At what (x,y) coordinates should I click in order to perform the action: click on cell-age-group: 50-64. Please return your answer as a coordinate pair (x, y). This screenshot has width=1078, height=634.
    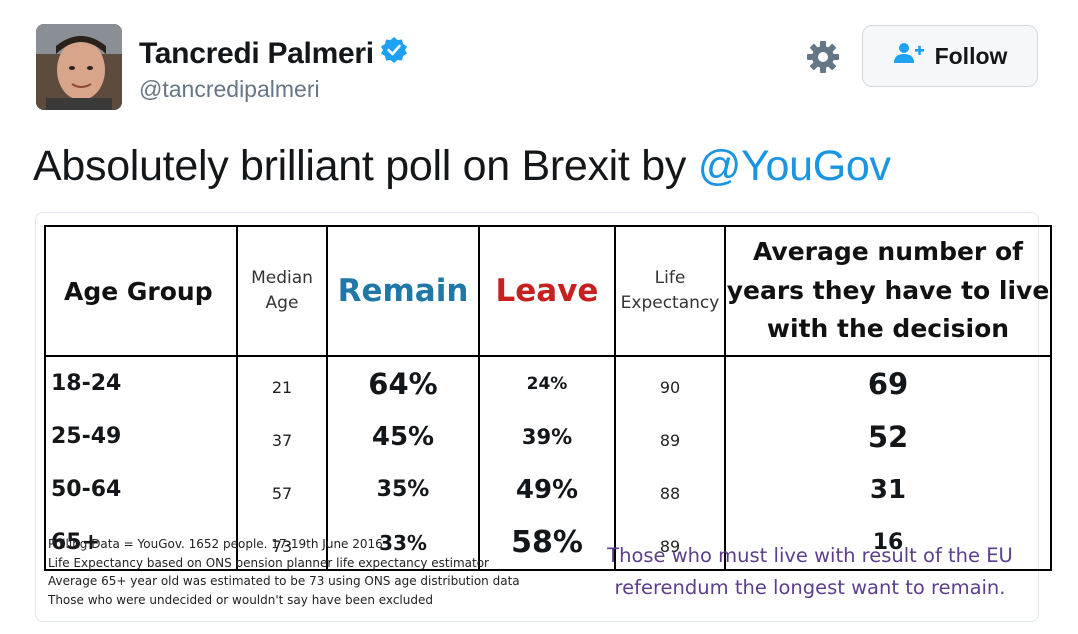
    Looking at the image, I should click on (141, 489).